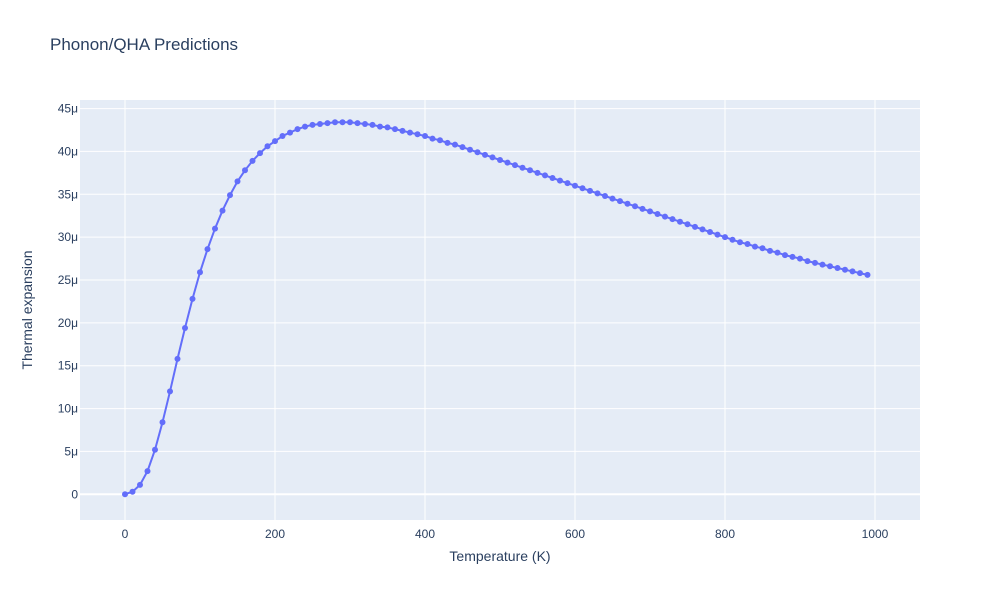 Image resolution: width=1000 pixels, height=600 pixels. Describe the element at coordinates (505, 534) in the screenshot. I see `x-axis-ticks: 0 200 400 600 800 1000` at that location.